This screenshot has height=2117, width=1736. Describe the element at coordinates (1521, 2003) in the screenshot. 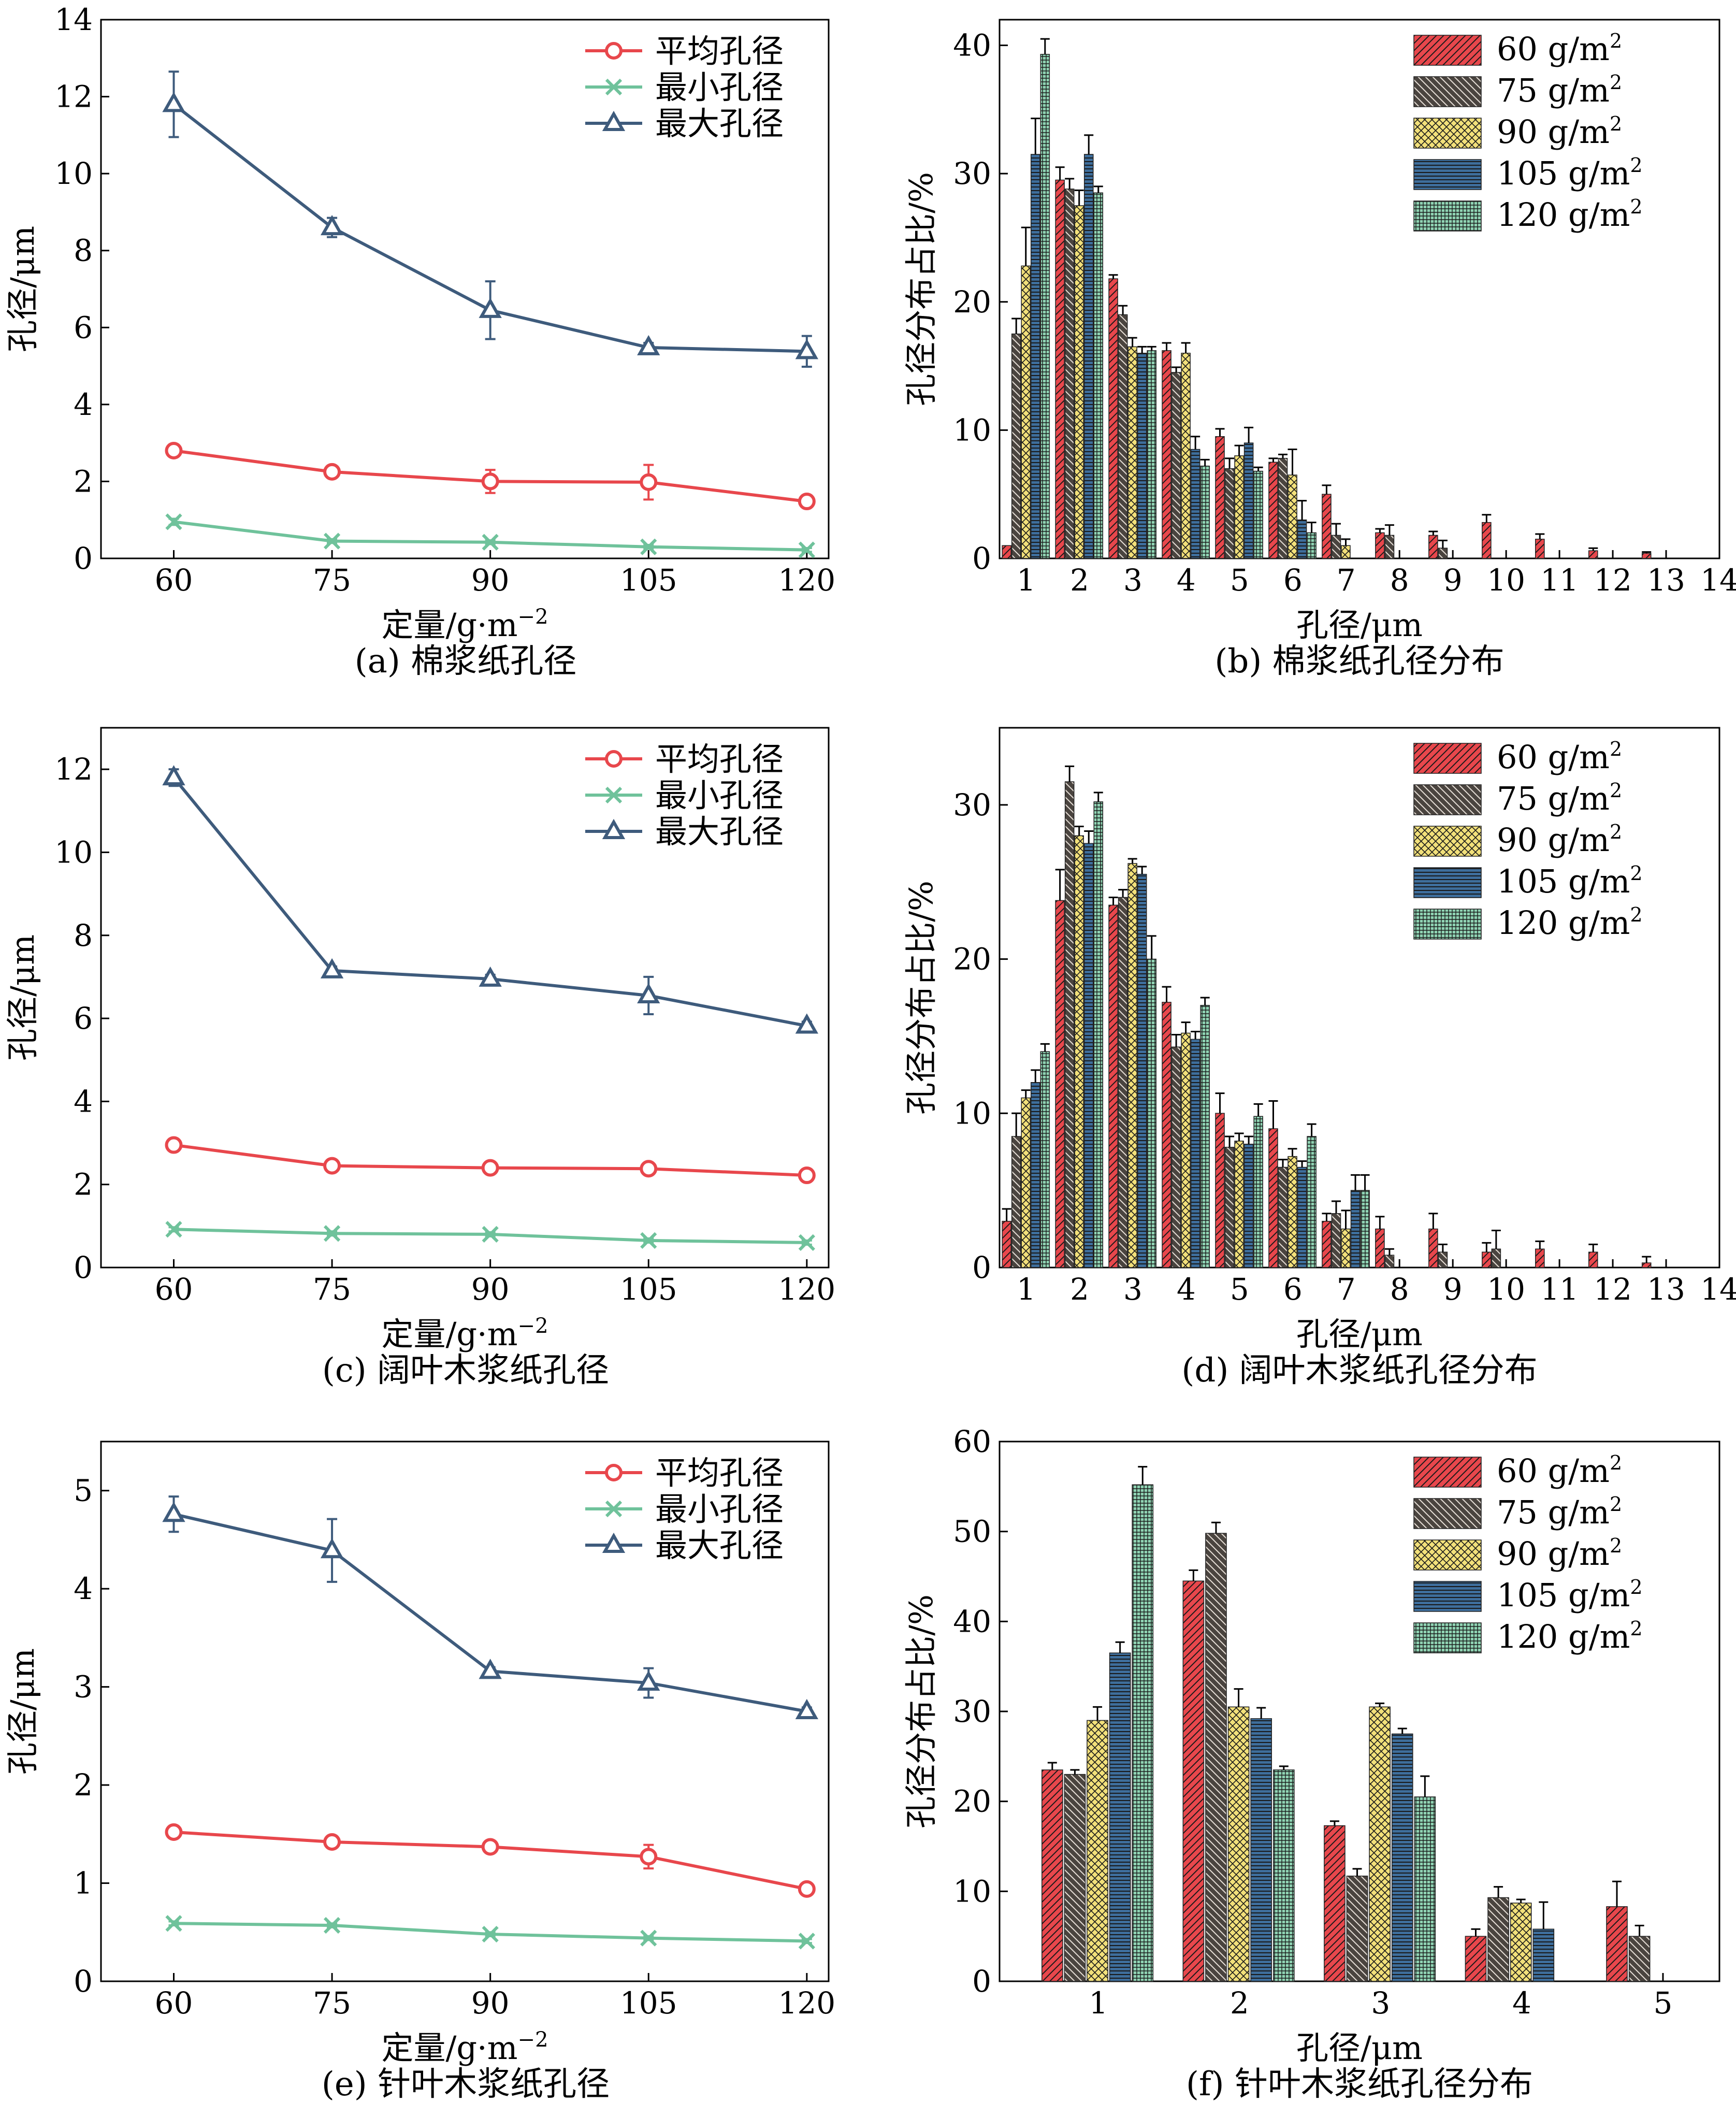

I see `x-tick-label: 4` at that location.